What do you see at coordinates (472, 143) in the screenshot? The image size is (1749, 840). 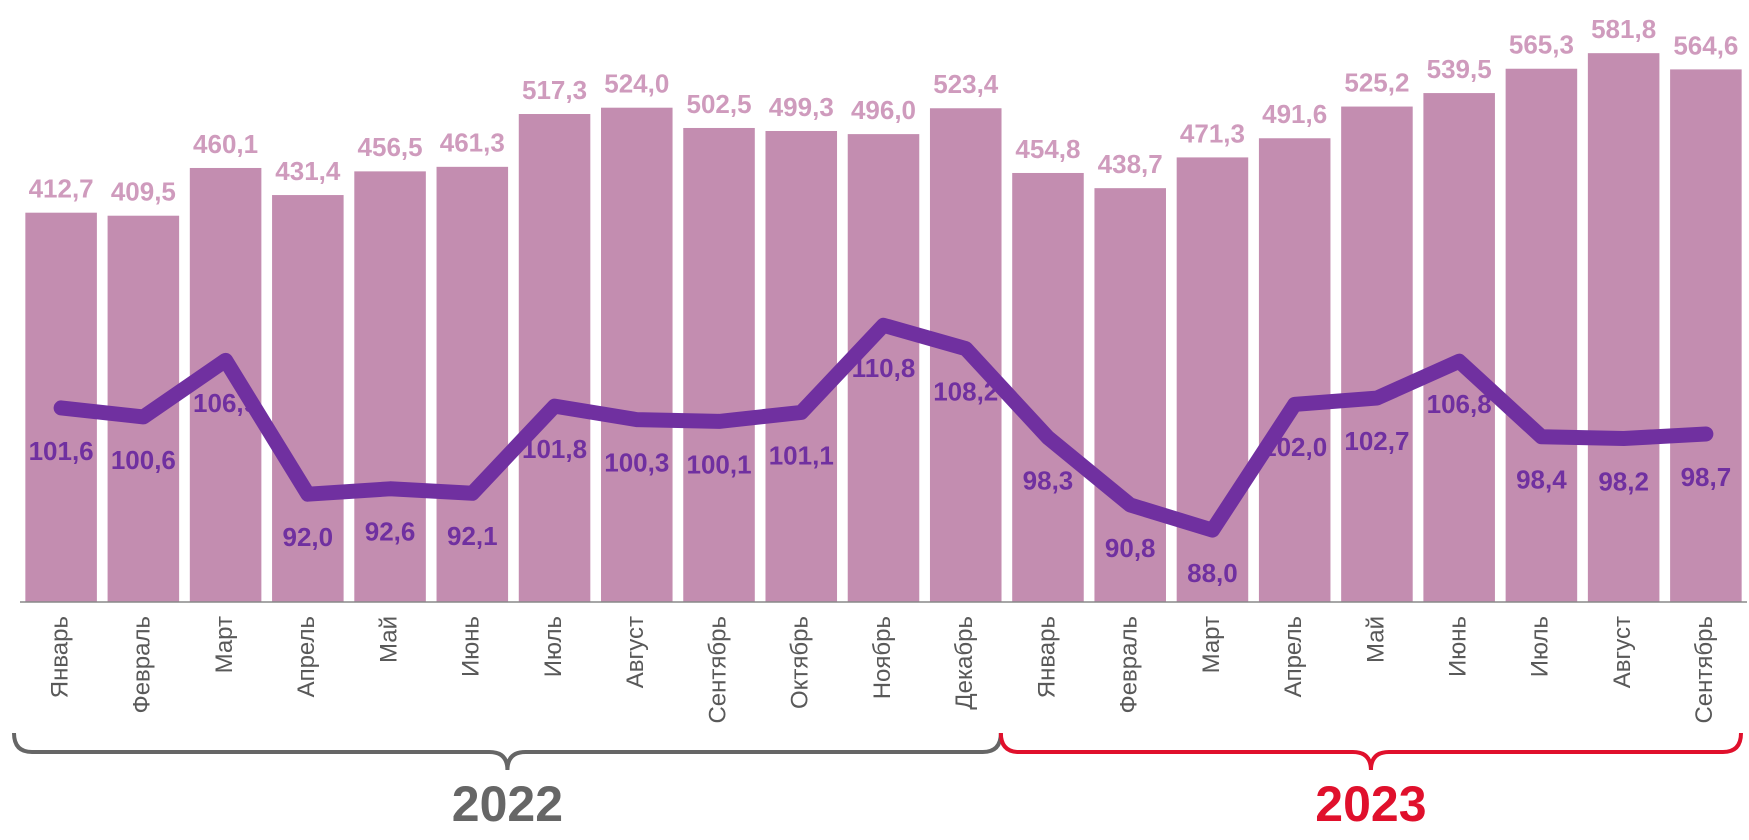 I see `bar-value-label: 461,3` at bounding box center [472, 143].